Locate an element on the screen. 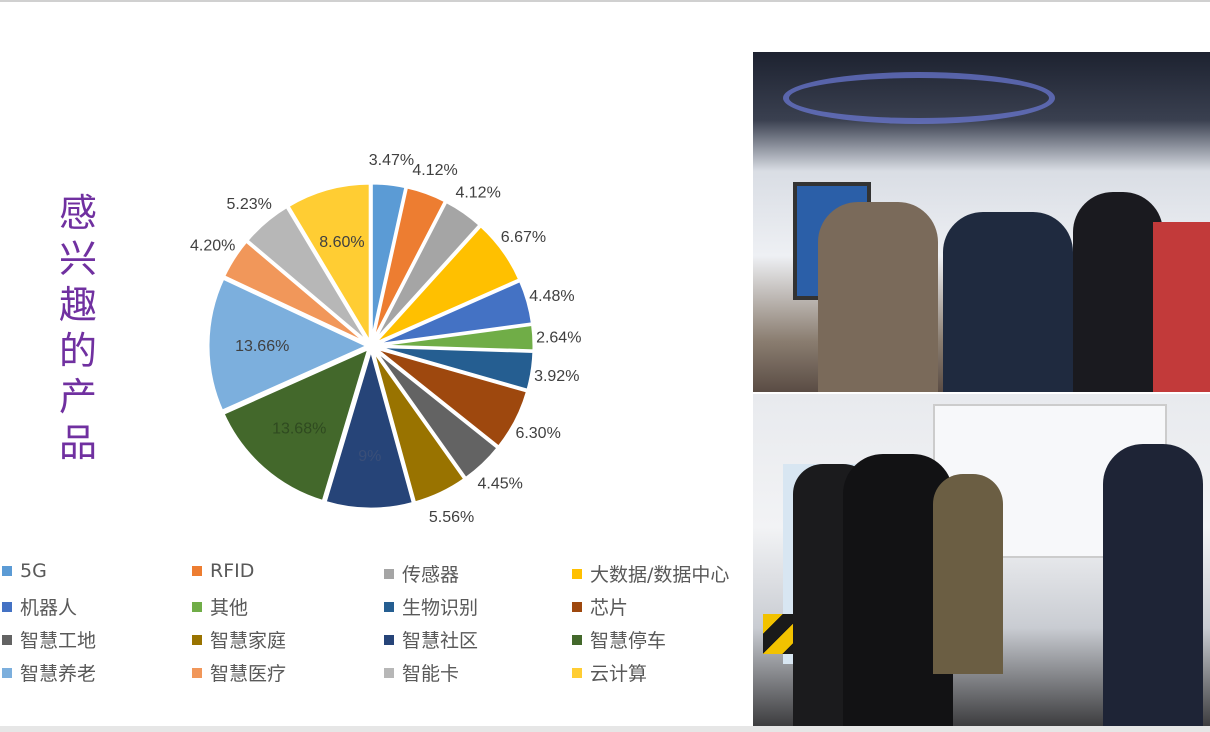  pie-data-label: 13.66% is located at coordinates (262, 346).